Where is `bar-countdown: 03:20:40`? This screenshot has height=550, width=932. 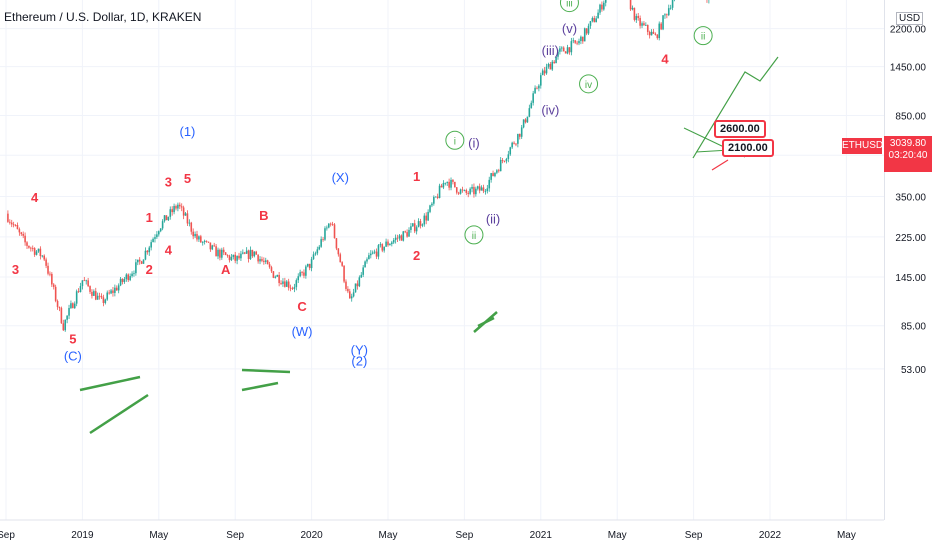
bar-countdown: 03:20:40 is located at coordinates (908, 155).